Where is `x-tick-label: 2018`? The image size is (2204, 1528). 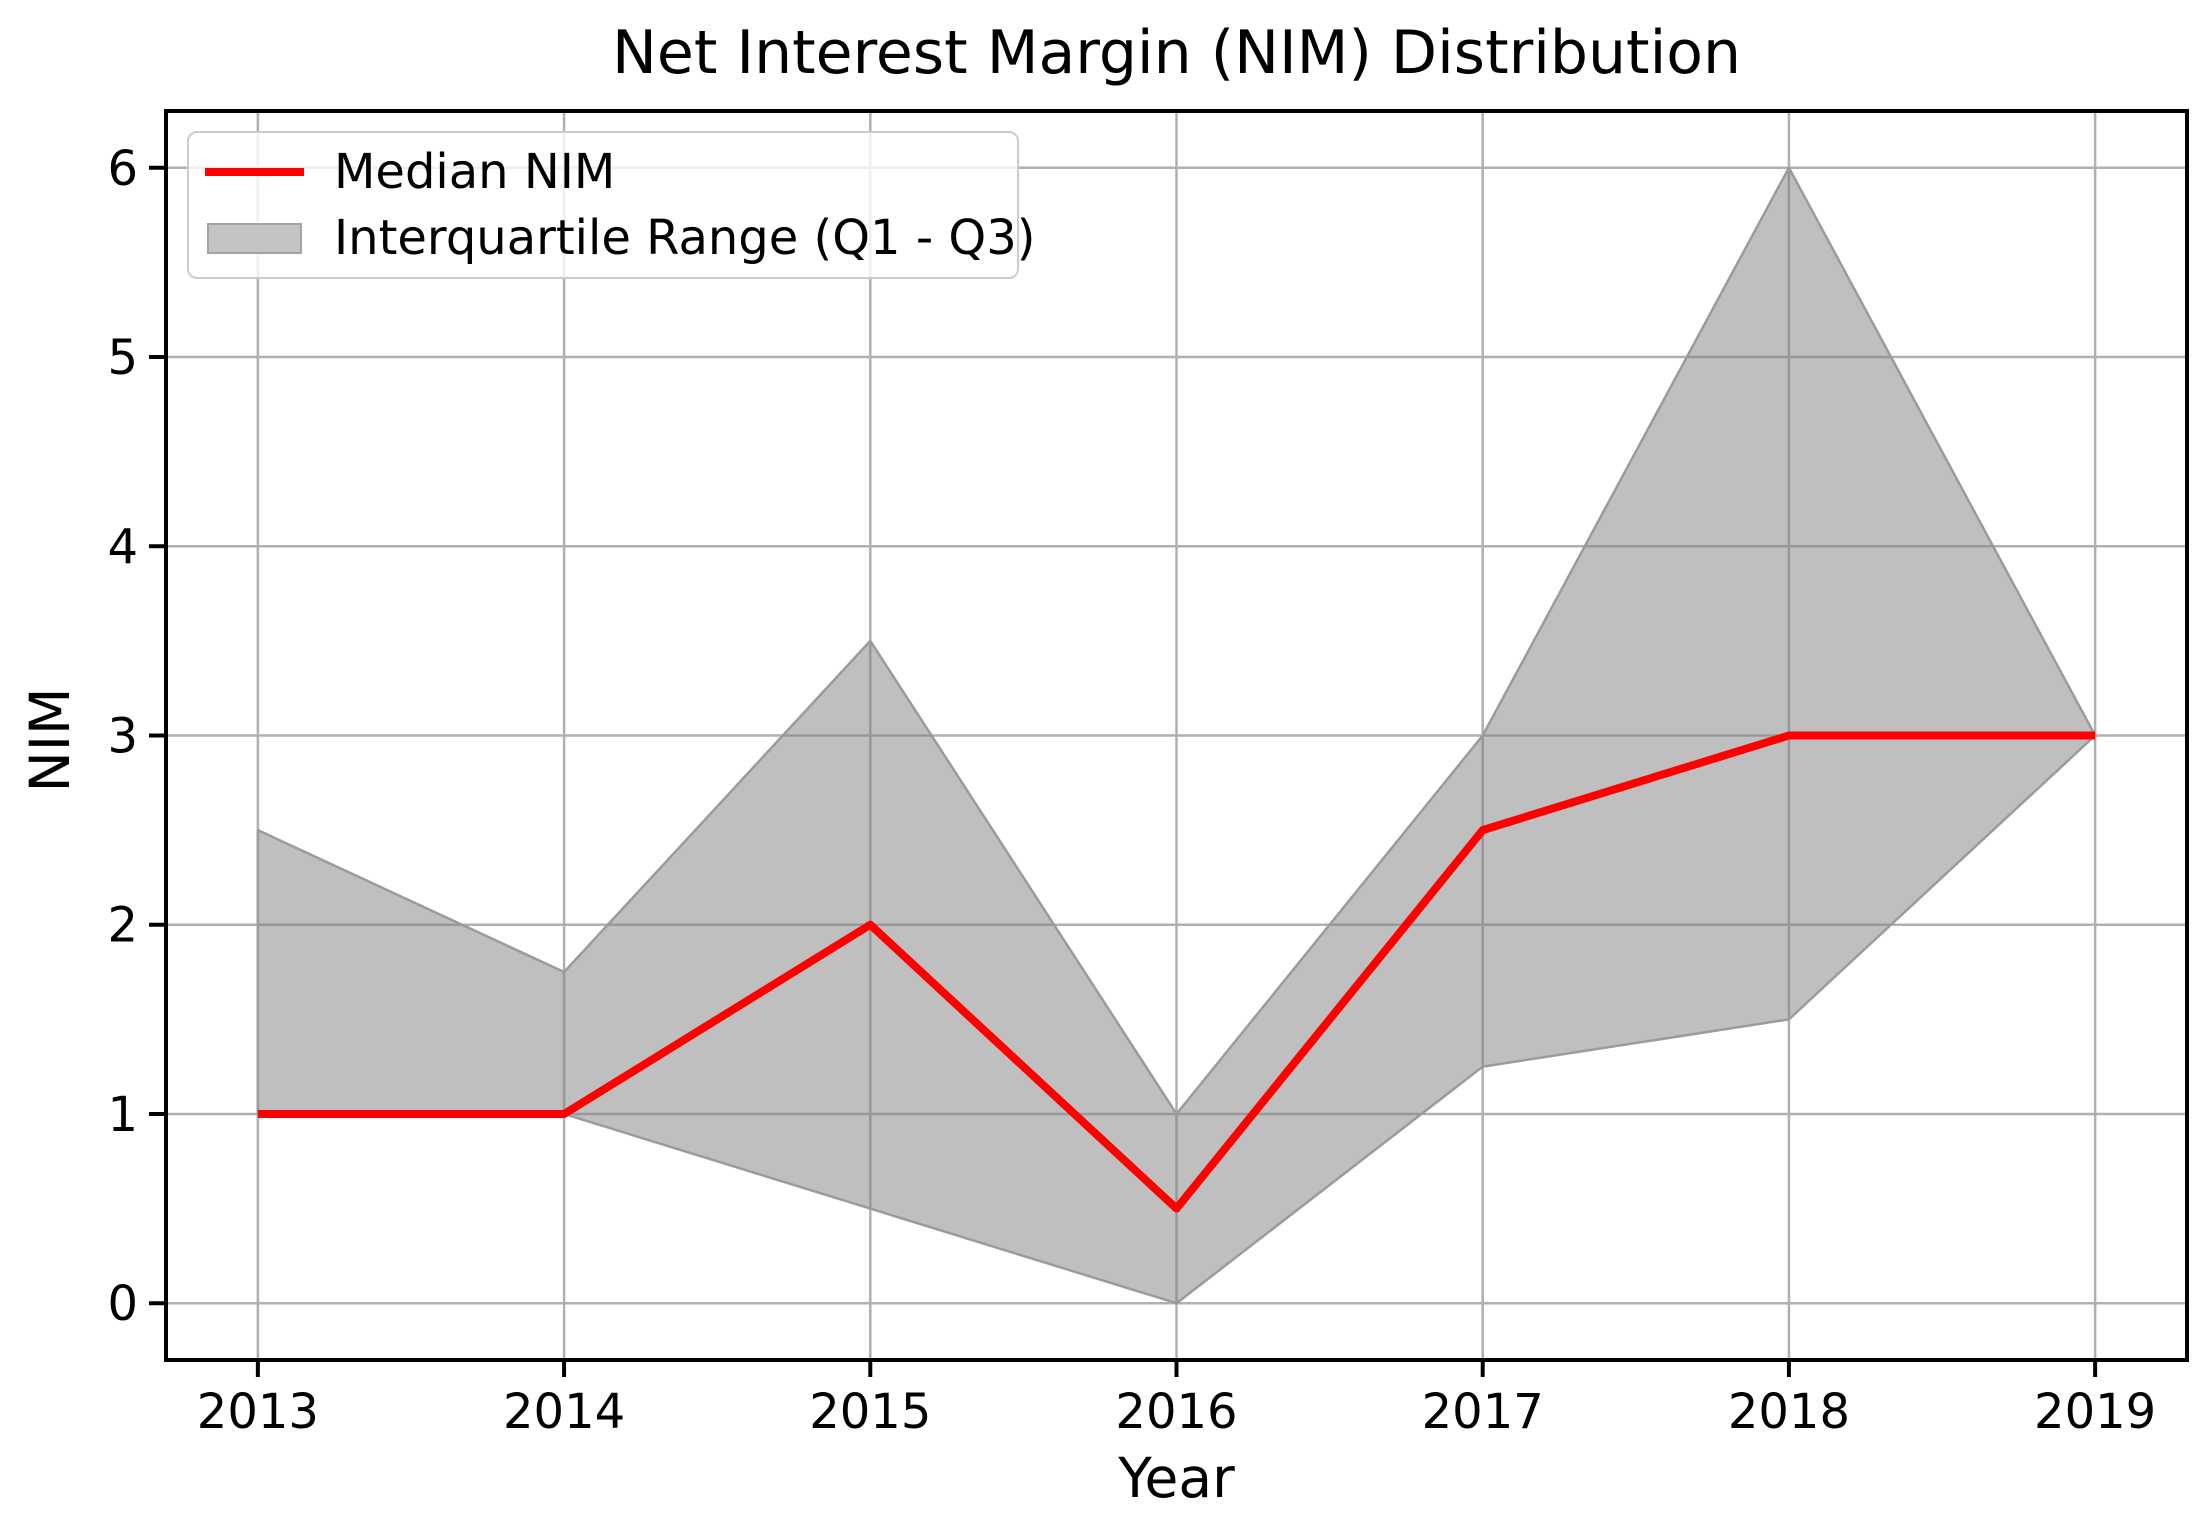 x-tick-label: 2018 is located at coordinates (1789, 1412).